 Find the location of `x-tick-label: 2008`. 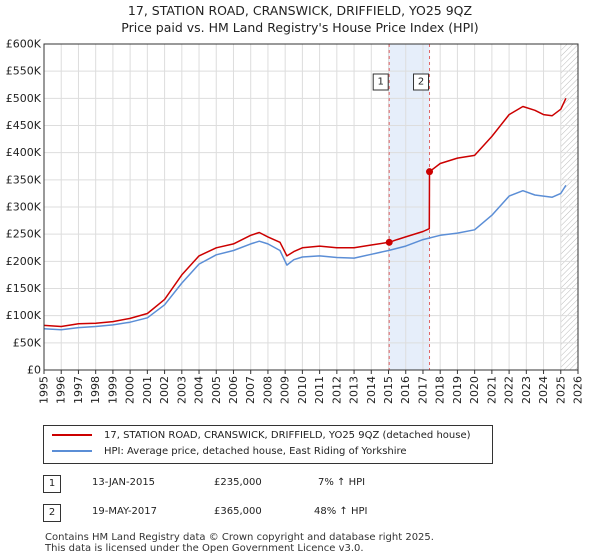

x-tick-label: 2008 is located at coordinates (267, 390).